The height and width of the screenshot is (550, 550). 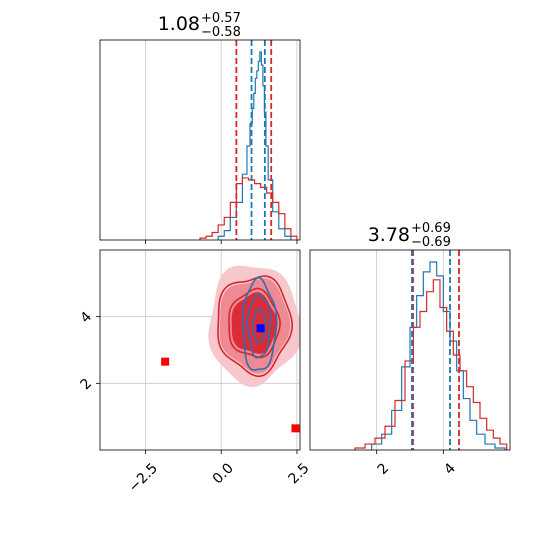 What do you see at coordinates (87, 385) in the screenshot?
I see `joint-ytick-label: 2` at bounding box center [87, 385].